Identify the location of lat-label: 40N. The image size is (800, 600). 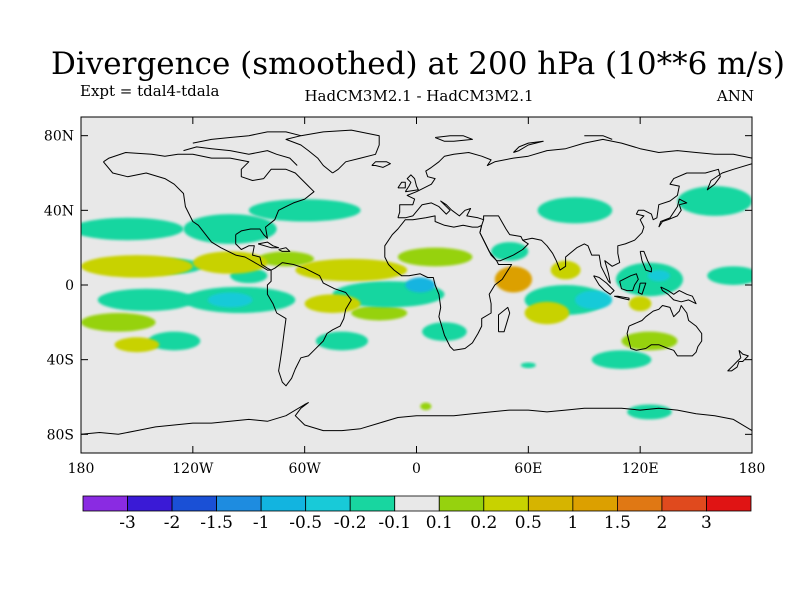
(59, 211).